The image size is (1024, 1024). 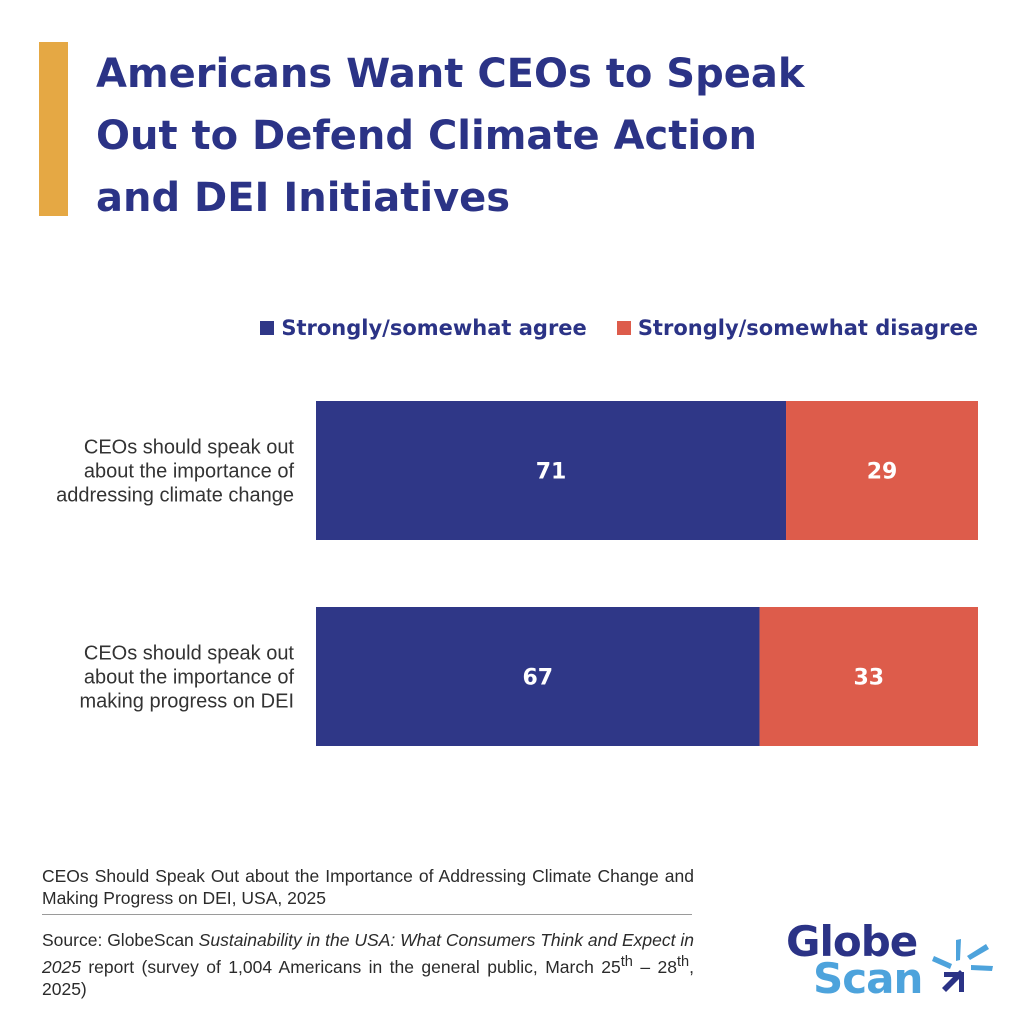 I want to click on logo-text-globe: Globe, so click(x=852, y=941).